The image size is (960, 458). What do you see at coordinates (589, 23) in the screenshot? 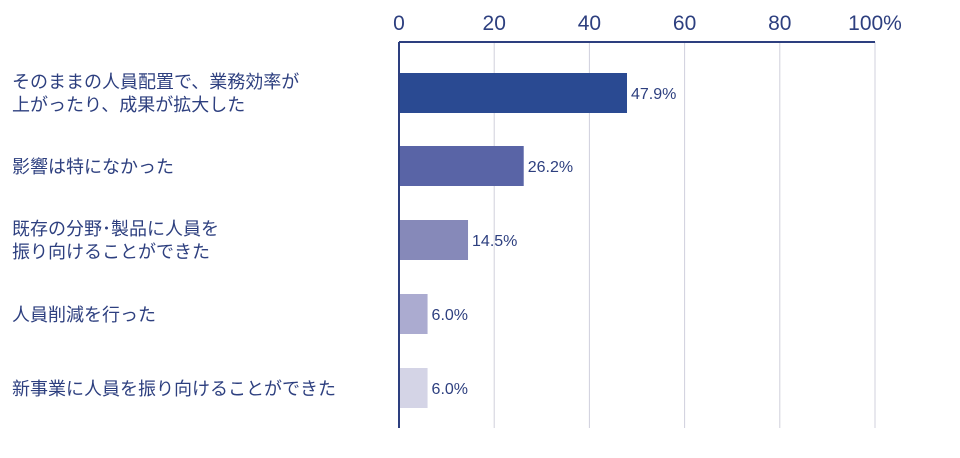
I see `x-tick-label: 40` at bounding box center [589, 23].